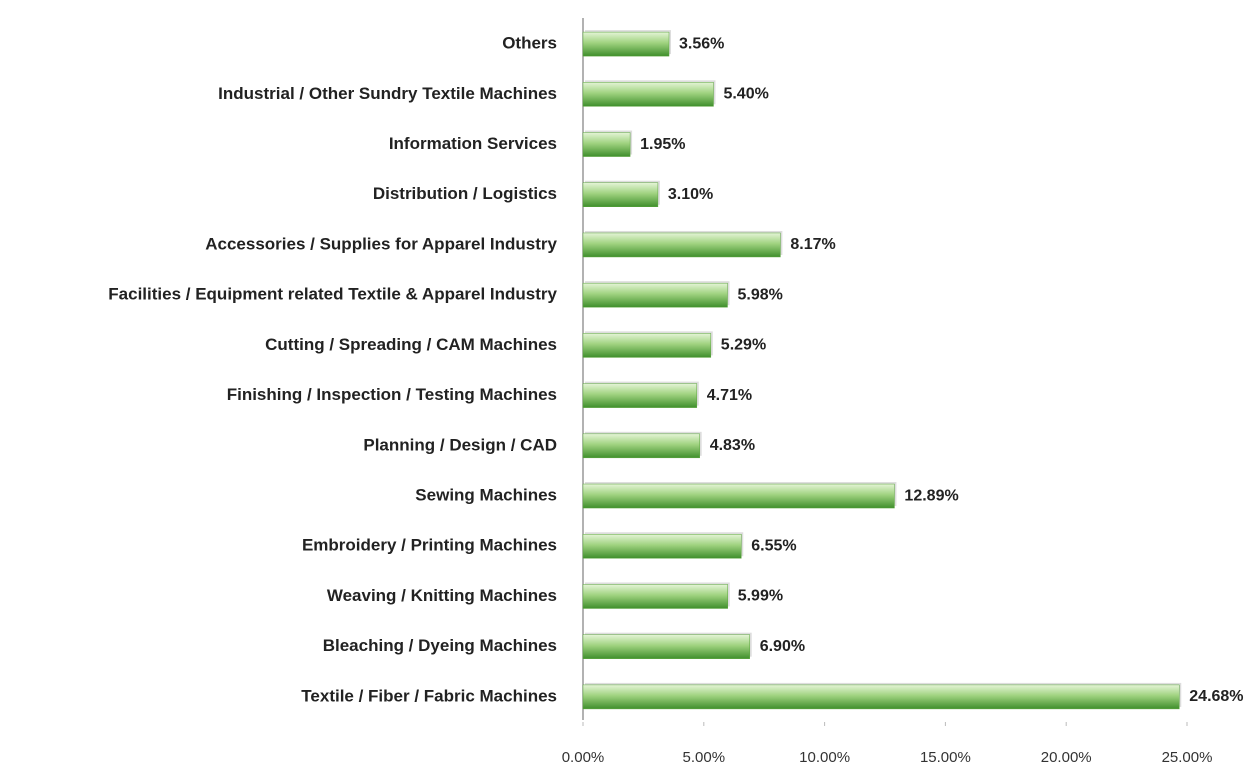 This screenshot has height=769, width=1255. I want to click on value-label: 6.90%, so click(782, 646).